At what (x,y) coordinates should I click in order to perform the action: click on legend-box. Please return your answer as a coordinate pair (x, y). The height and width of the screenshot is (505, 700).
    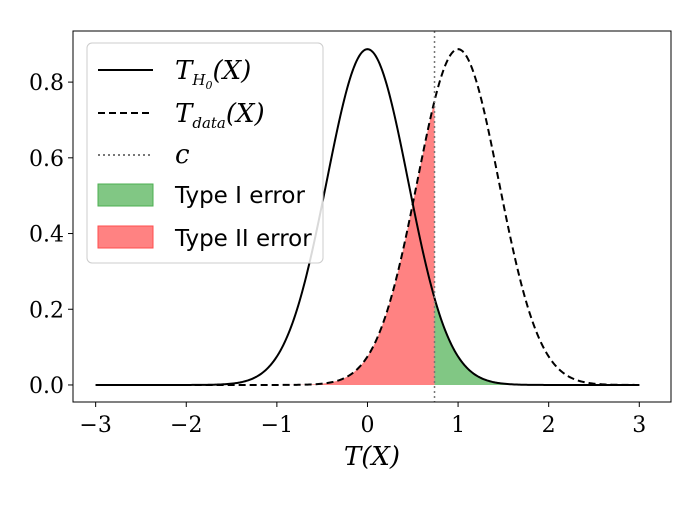
    Looking at the image, I should click on (205, 153).